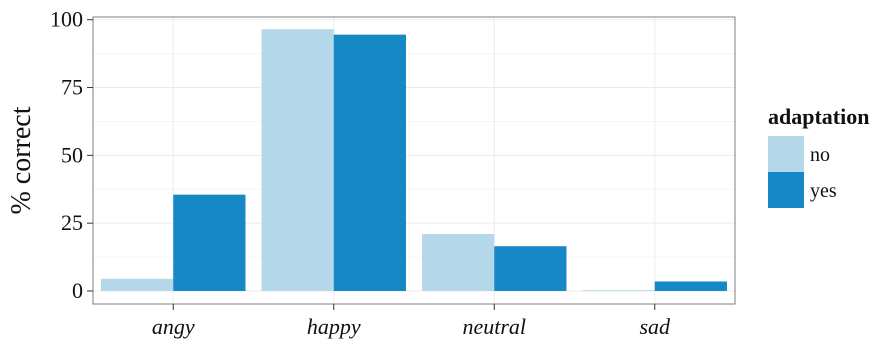 The height and width of the screenshot is (345, 888). What do you see at coordinates (334, 326) in the screenshot?
I see `x-tick-label-happy: happy` at bounding box center [334, 326].